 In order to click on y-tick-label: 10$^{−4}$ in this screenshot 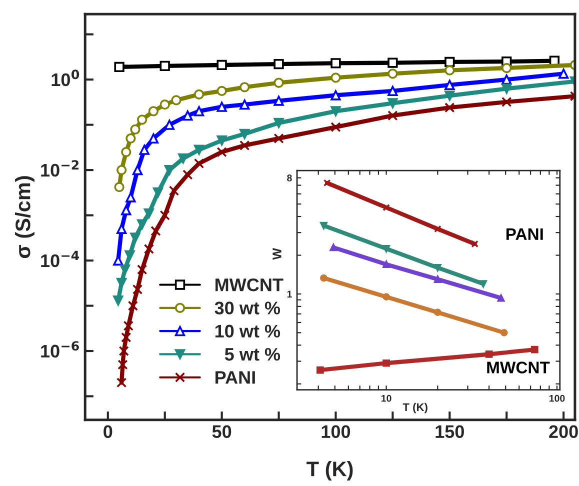, I will do `click(60, 259)`.